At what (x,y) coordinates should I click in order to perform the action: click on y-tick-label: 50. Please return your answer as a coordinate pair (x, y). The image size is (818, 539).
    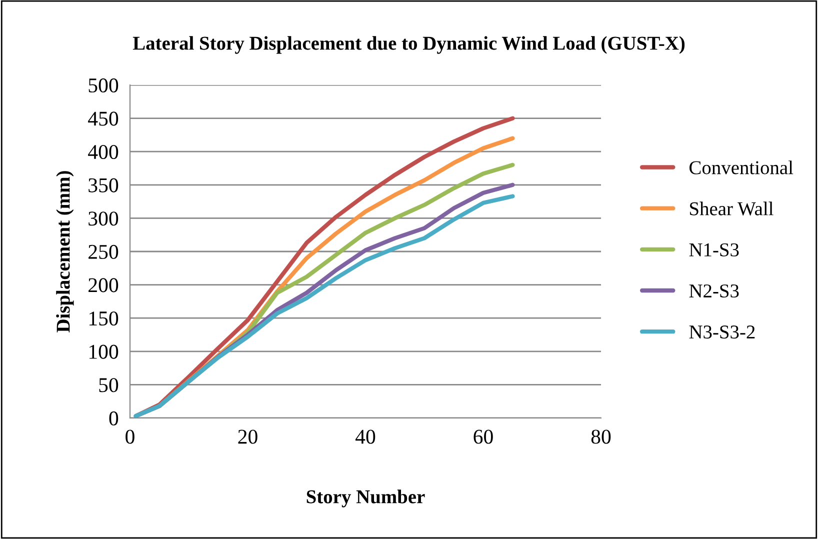
    Looking at the image, I should click on (108, 385).